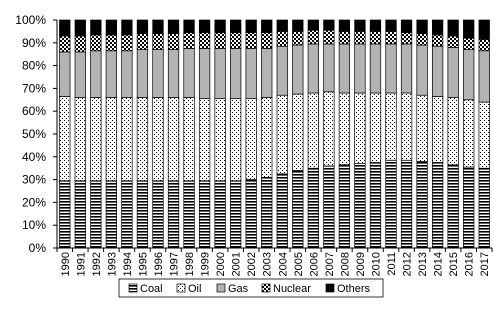 Image resolution: width=494 pixels, height=322 pixels. Describe the element at coordinates (437, 129) in the screenshot. I see `bar-oil-2014` at that location.